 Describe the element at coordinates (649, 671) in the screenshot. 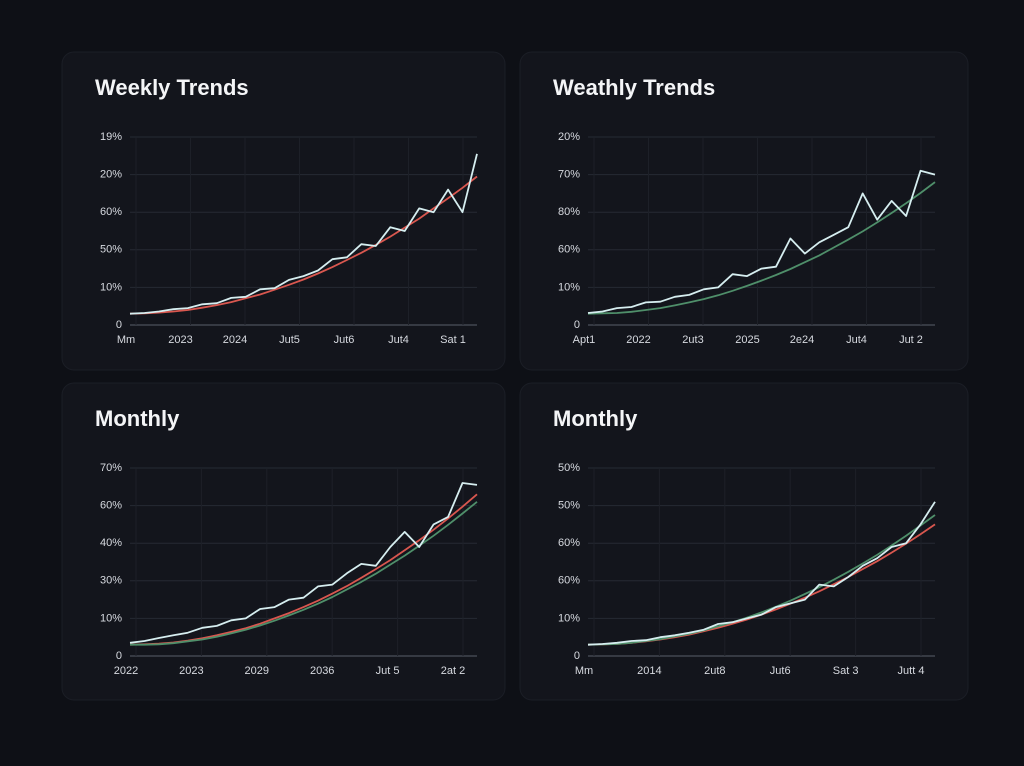

I see `x-tick-label: 2014` at that location.